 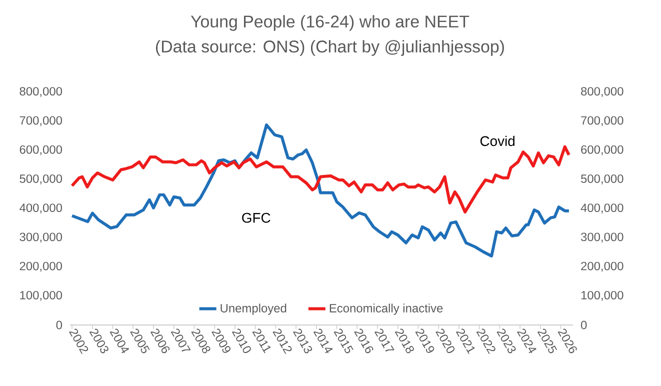 What do you see at coordinates (253, 309) in the screenshot?
I see `legend-label: Unemployed` at bounding box center [253, 309].